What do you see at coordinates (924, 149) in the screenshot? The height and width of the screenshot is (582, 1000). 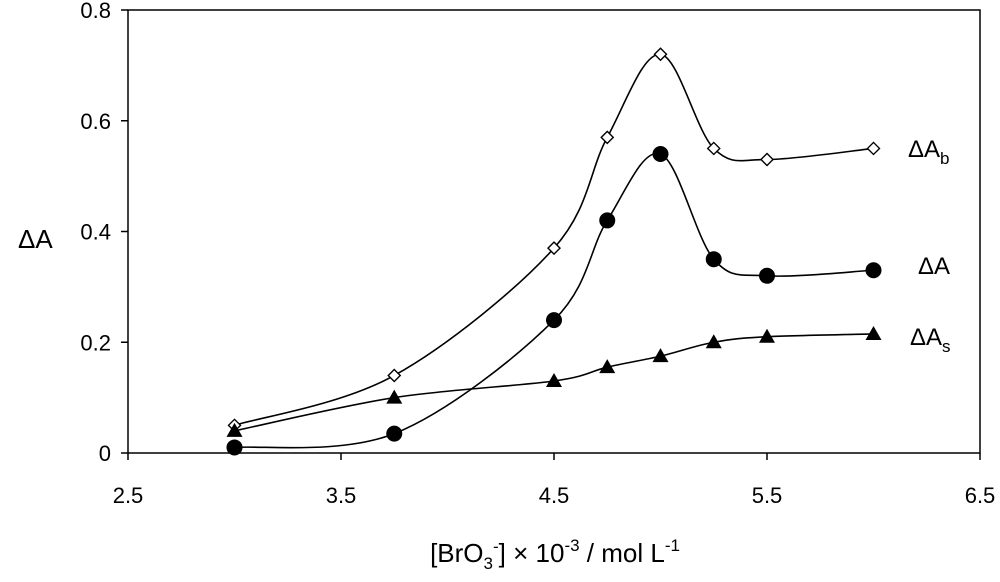 I see `series-label-b-main: ΔA` at bounding box center [924, 149].